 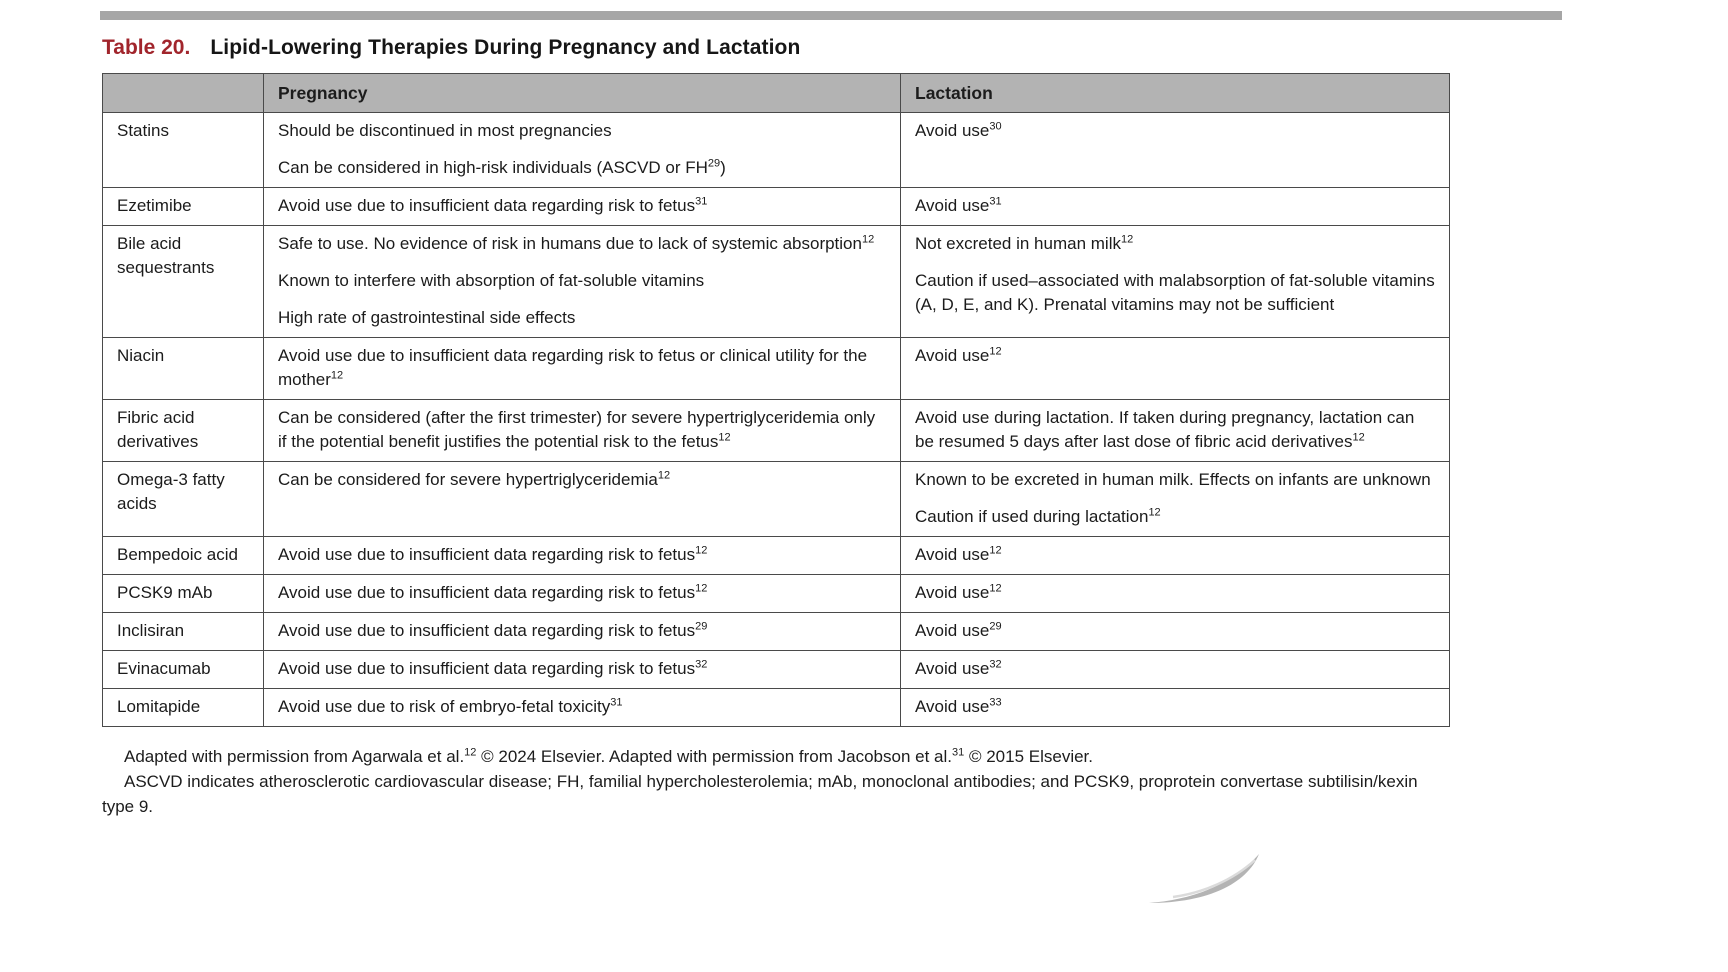 I want to click on table-header-row: Pregnancy Lactation, so click(x=776, y=93).